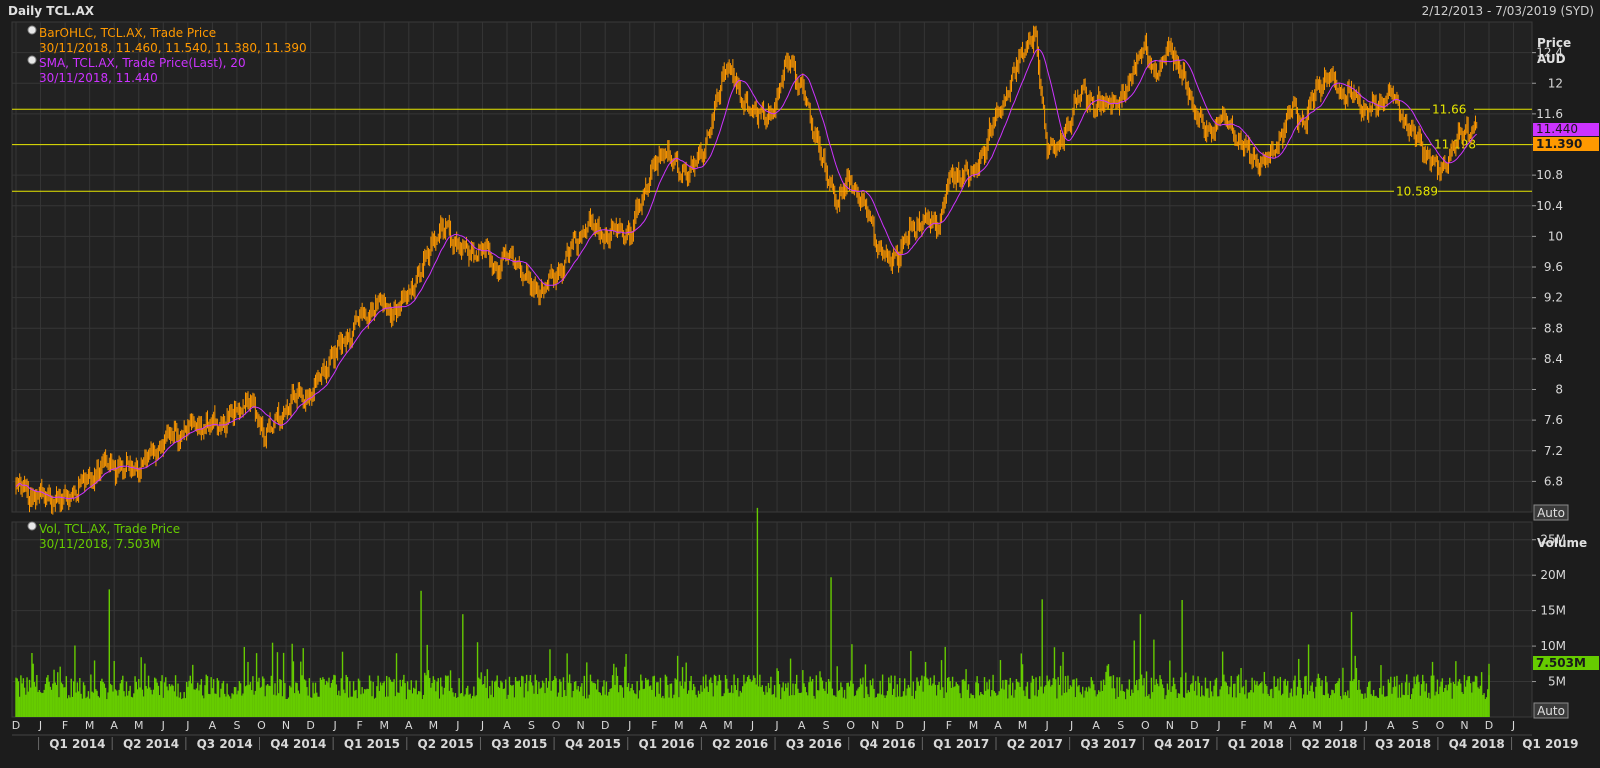 Image resolution: width=1600 pixels, height=768 pixels. I want to click on last-volume-tag-text: 7.503M, so click(1561, 663).